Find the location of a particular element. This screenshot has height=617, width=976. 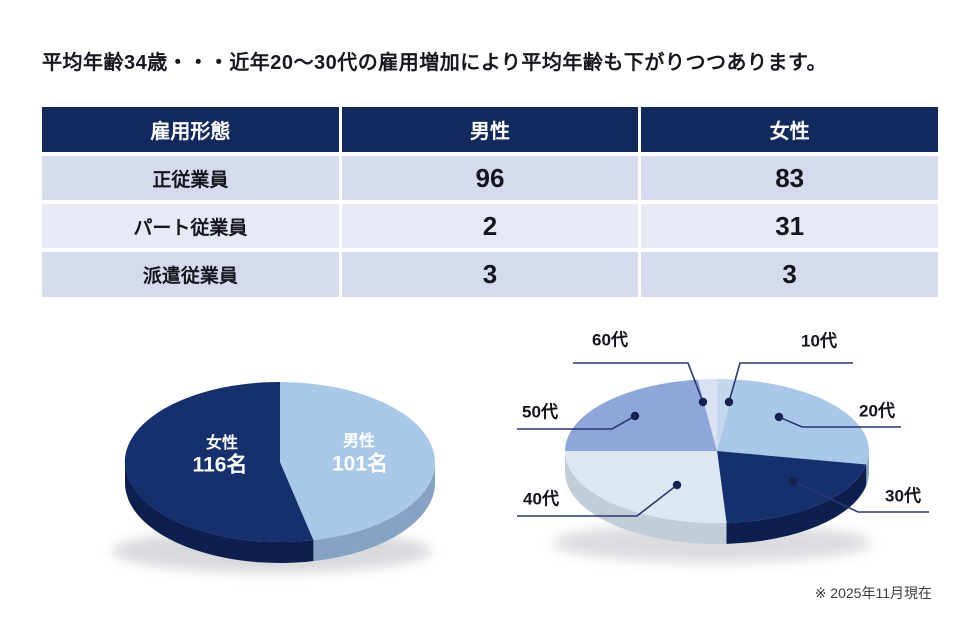

gender-slice-name: 女性 is located at coordinates (222, 442).